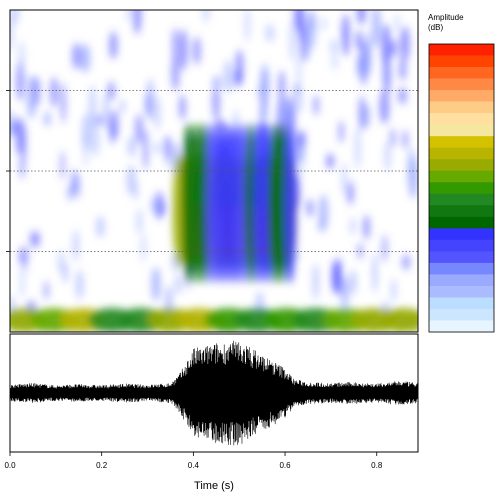 This screenshot has height=500, width=500. Describe the element at coordinates (8, 171) in the screenshot. I see `spectrogram-y-ticks` at that location.